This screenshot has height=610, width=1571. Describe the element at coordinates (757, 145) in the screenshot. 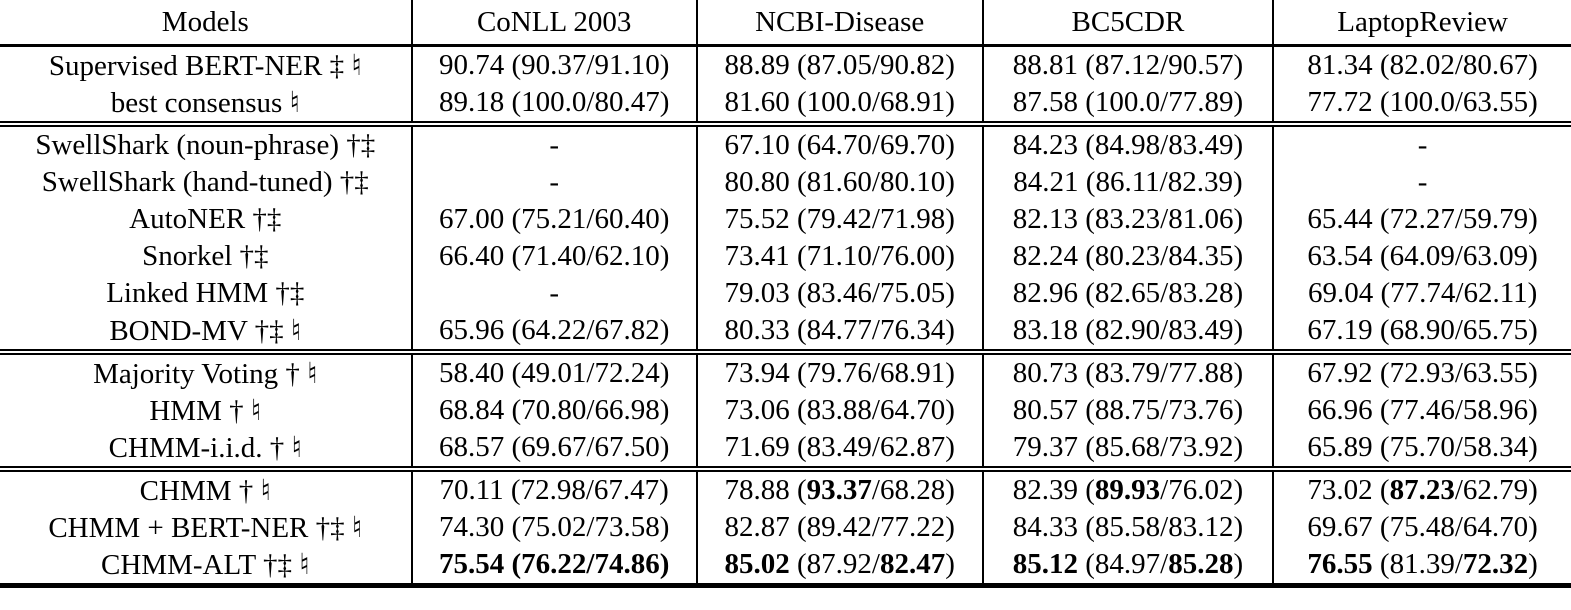

I see `score-text: 67.10` at that location.